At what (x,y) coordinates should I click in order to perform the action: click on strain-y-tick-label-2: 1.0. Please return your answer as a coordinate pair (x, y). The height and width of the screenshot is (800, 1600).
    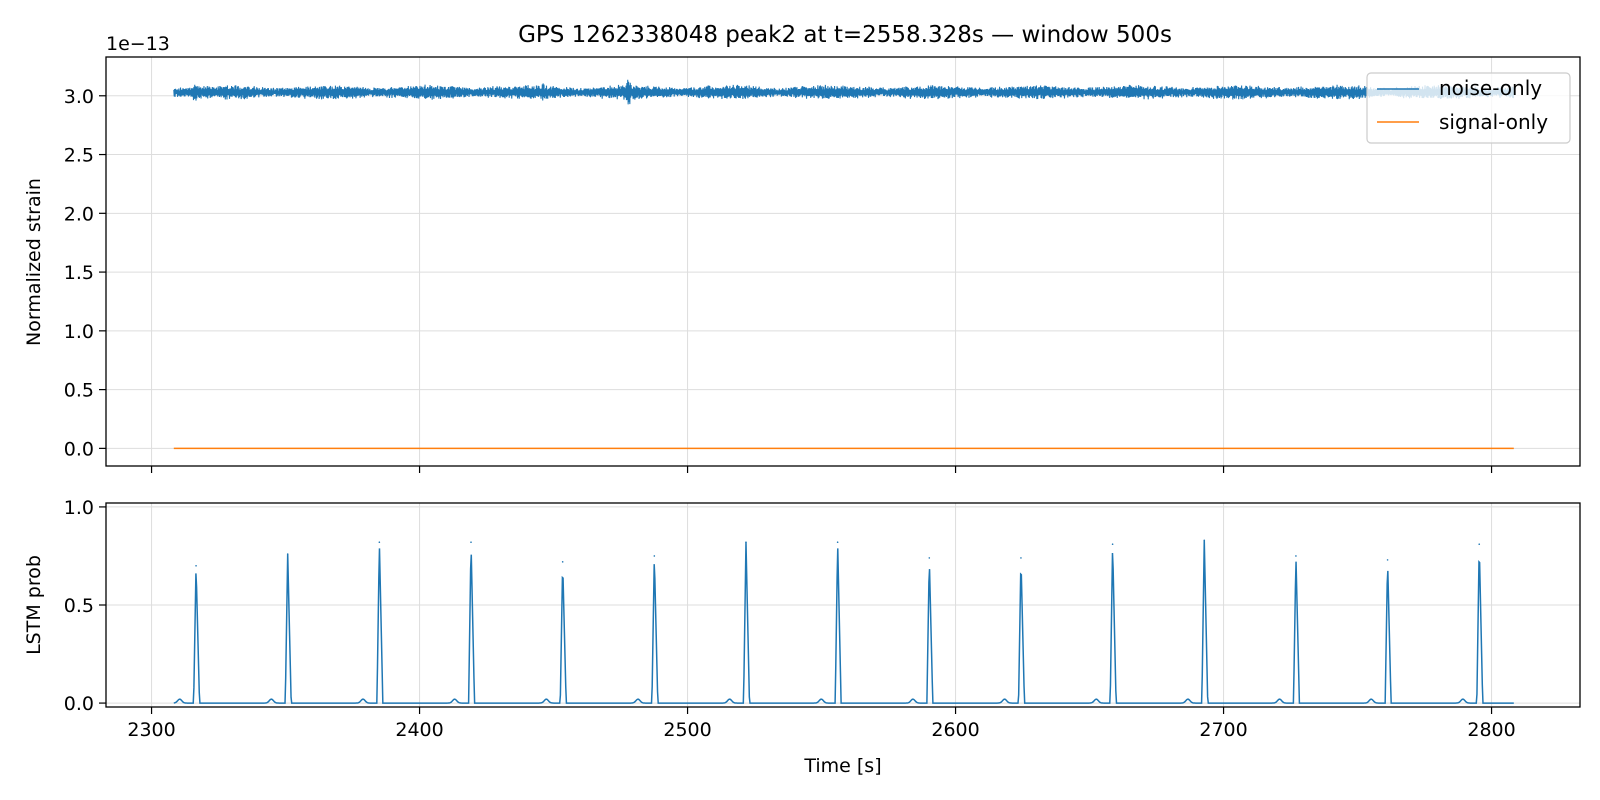
    Looking at the image, I should click on (79, 332).